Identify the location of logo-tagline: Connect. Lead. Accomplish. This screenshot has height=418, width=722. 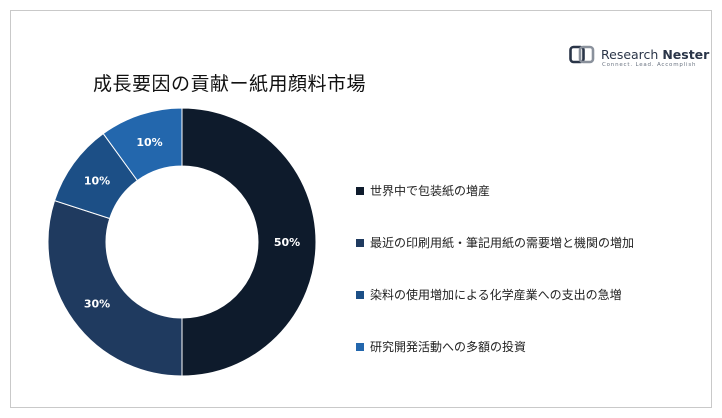
(649, 65).